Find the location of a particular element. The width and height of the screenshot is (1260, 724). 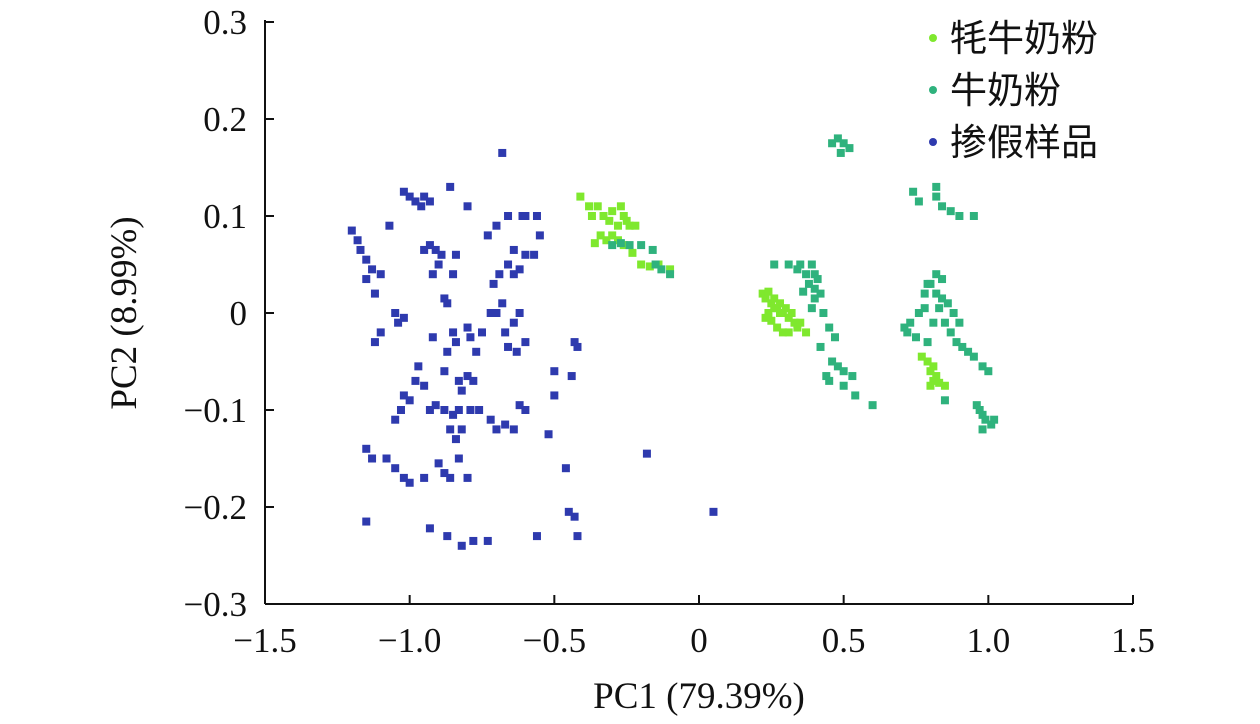

x-tick-label: 1.0 is located at coordinates (988, 640).